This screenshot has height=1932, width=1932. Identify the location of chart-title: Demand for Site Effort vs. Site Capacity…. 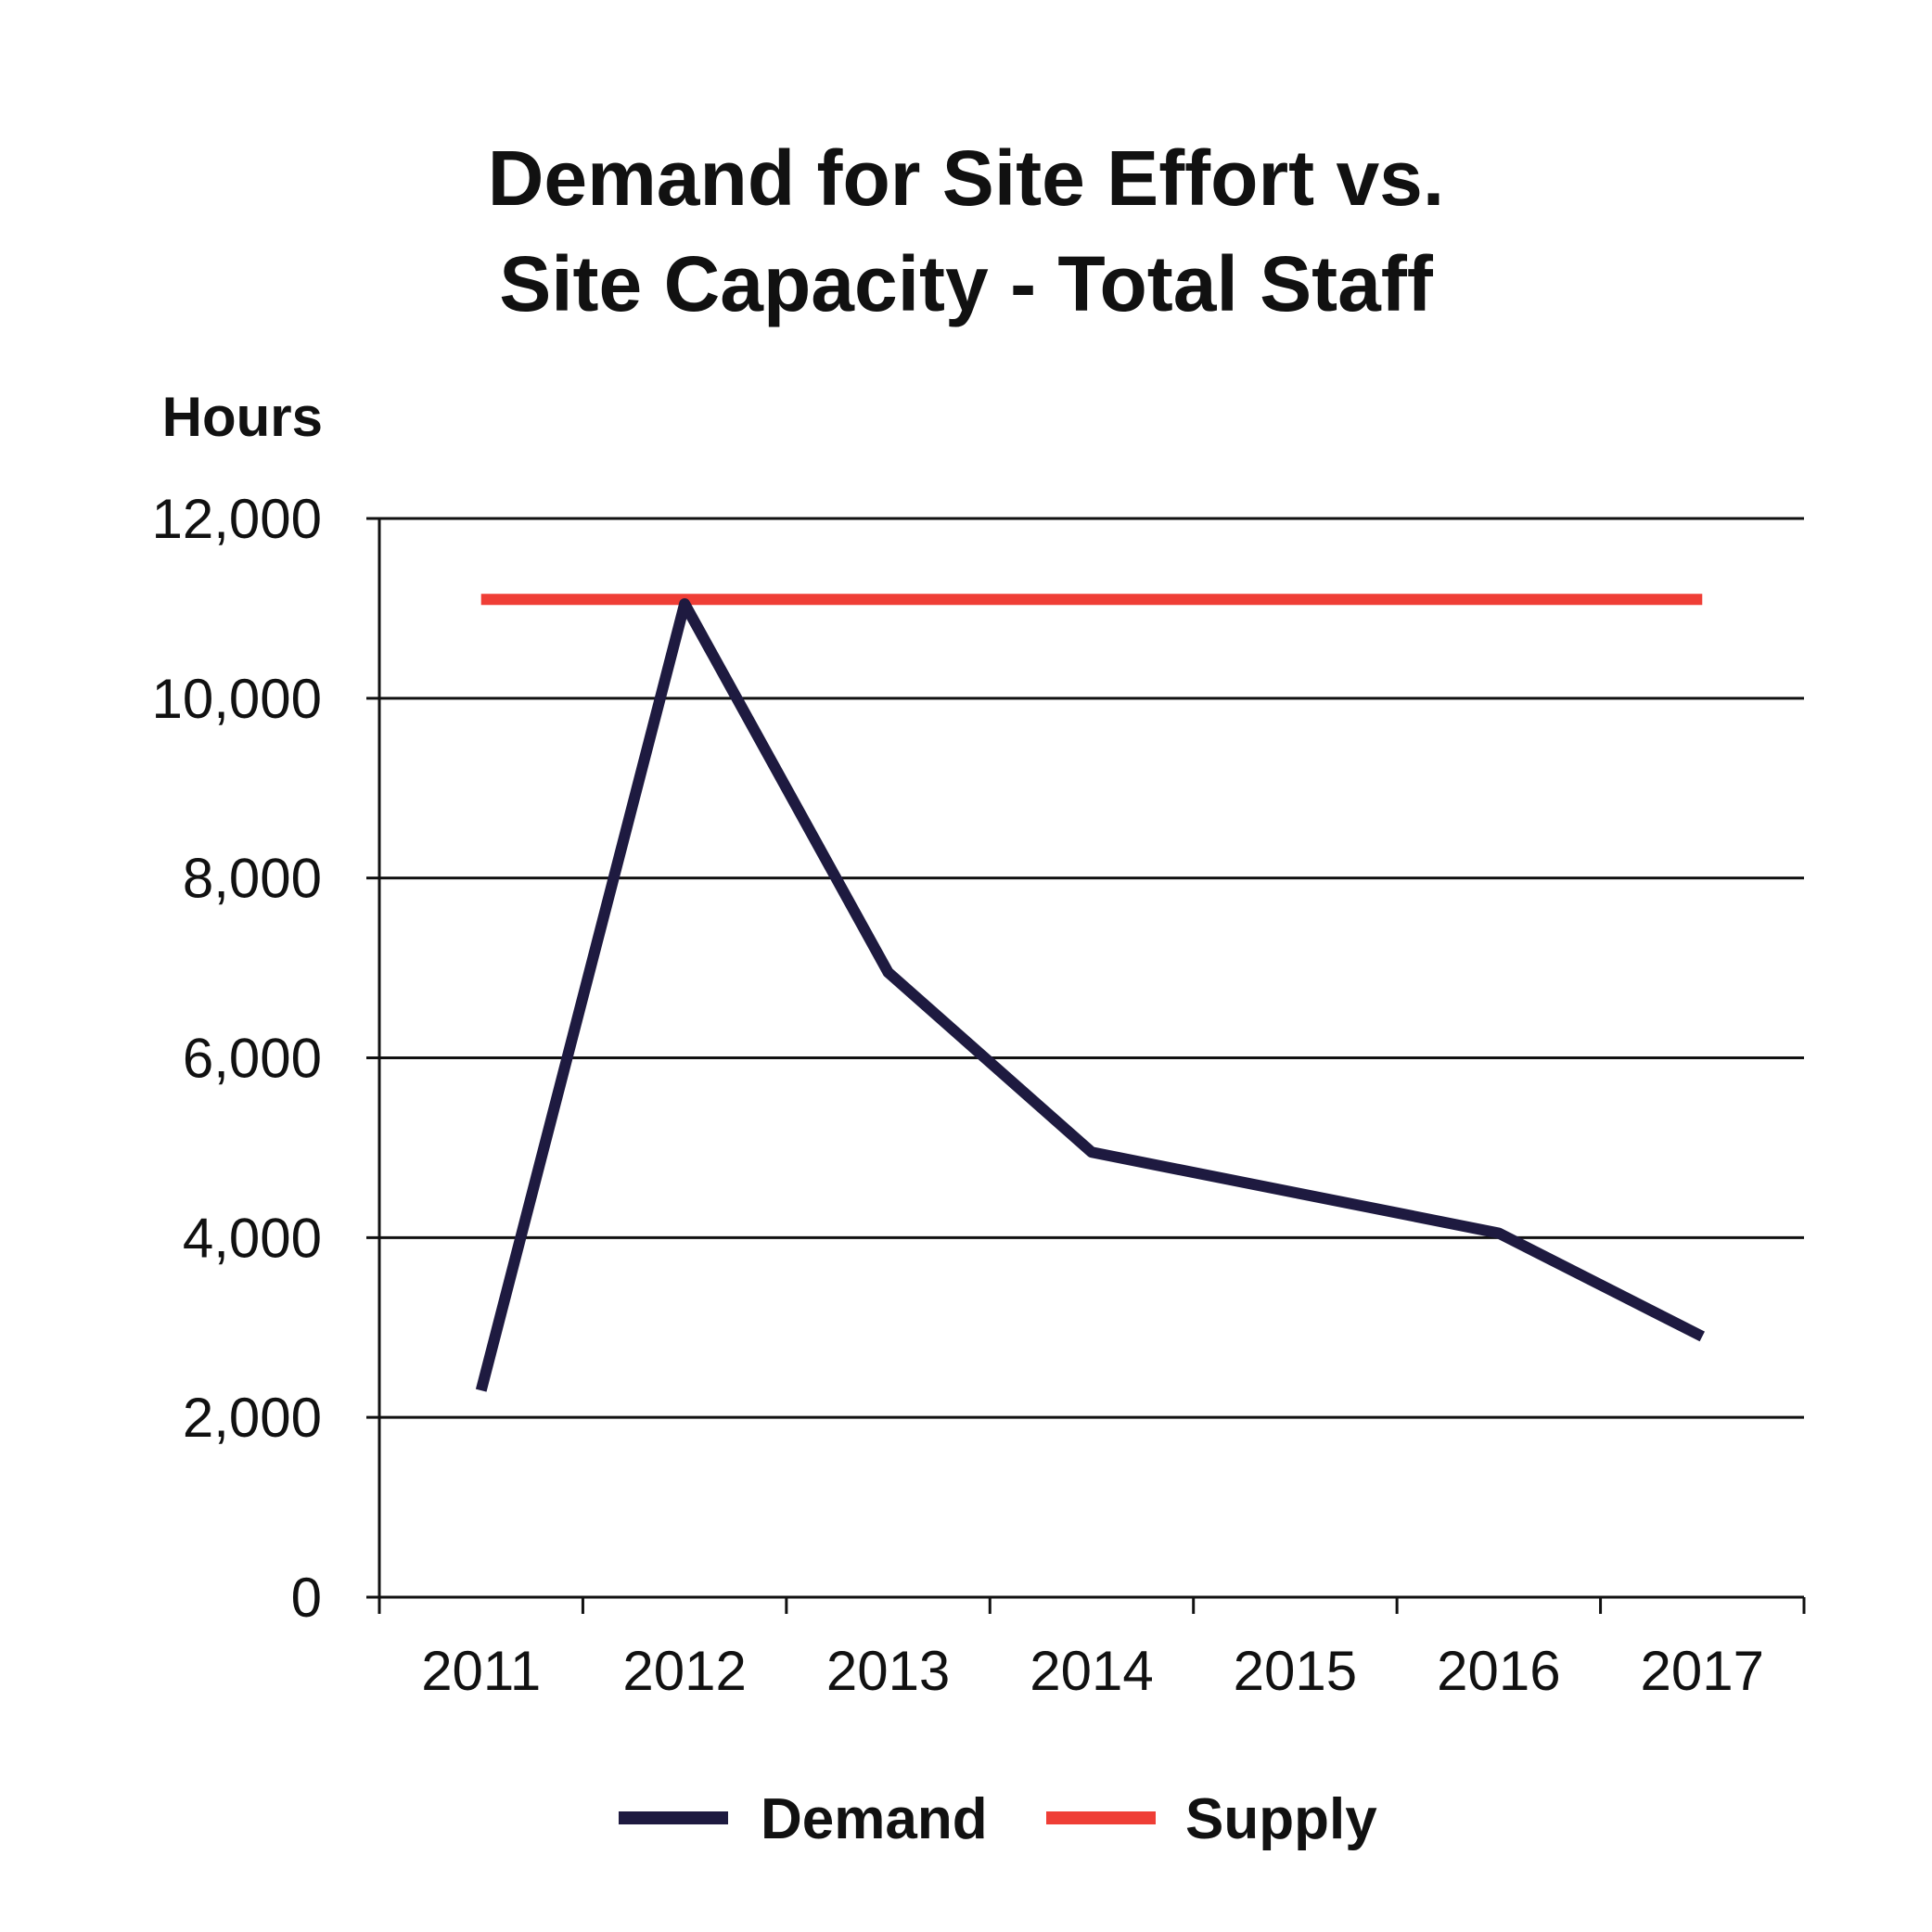
(966, 231).